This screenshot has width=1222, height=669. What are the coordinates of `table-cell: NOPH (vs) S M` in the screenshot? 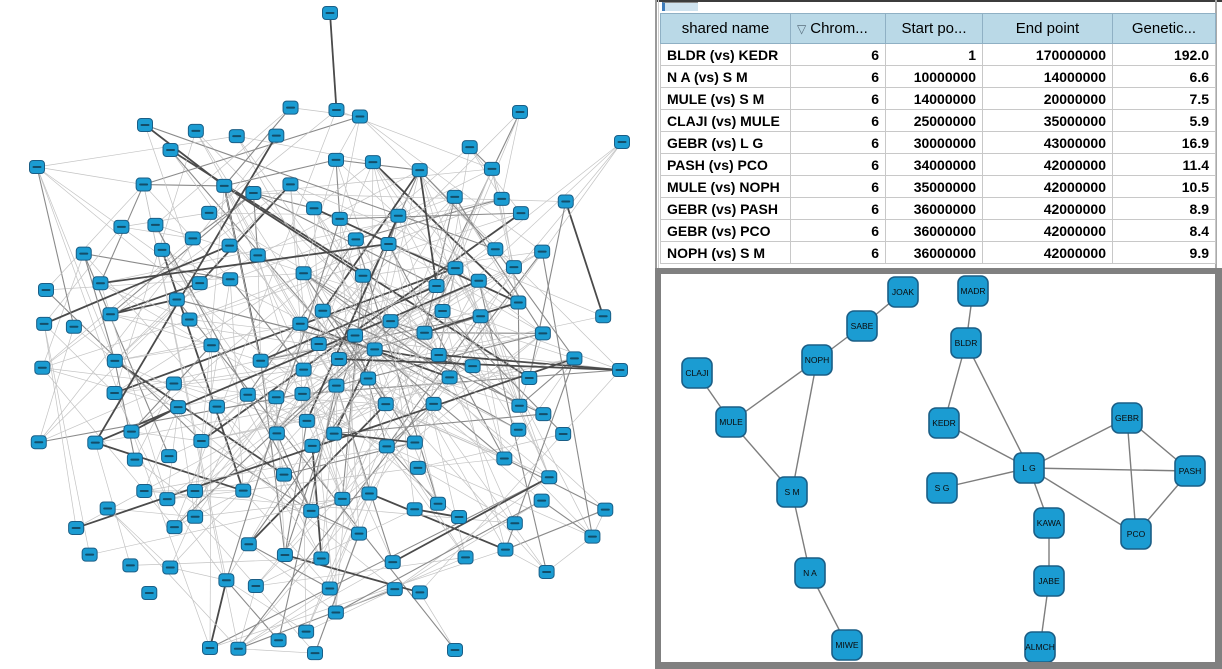 It's located at (725, 252).